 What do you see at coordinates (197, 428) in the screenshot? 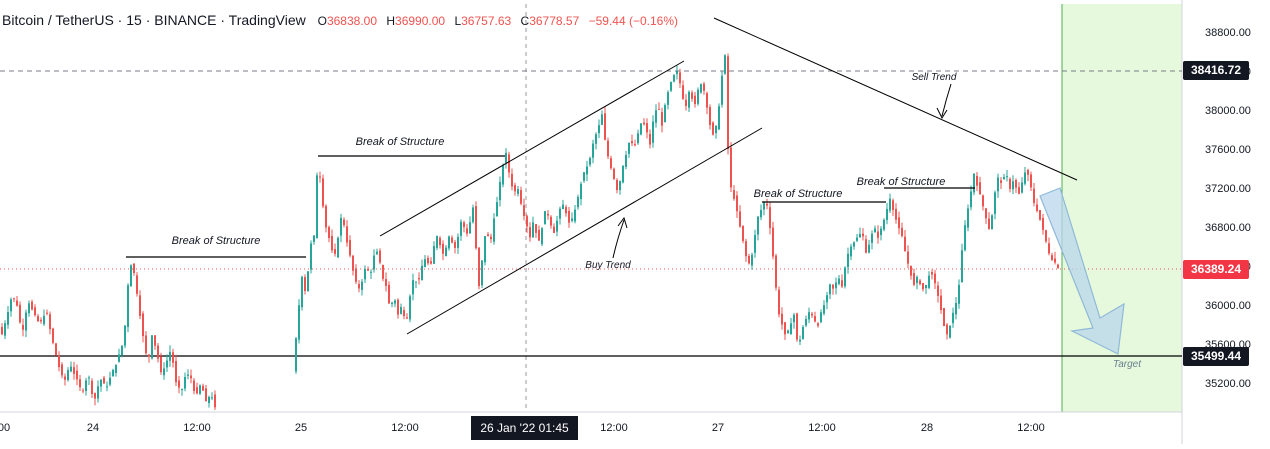
I see `x-tick-label: 12:00` at bounding box center [197, 428].